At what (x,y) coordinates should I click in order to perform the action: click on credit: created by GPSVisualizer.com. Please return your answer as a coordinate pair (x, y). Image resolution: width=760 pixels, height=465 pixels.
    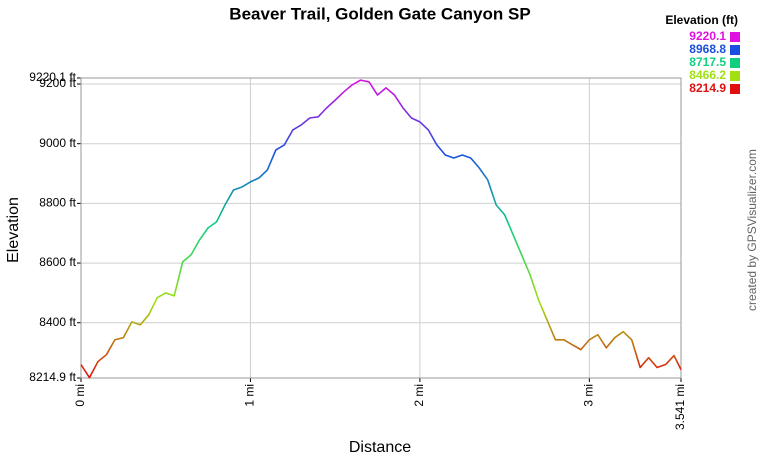
    Looking at the image, I should click on (752, 230).